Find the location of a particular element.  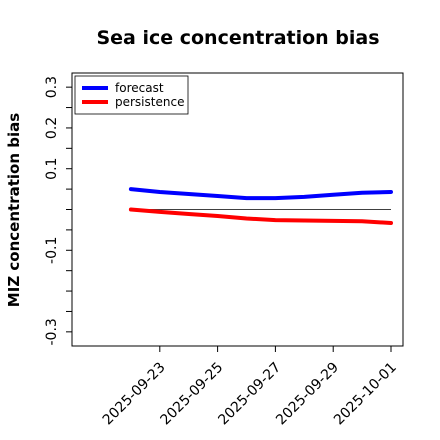

legend-box is located at coordinates (131, 95).